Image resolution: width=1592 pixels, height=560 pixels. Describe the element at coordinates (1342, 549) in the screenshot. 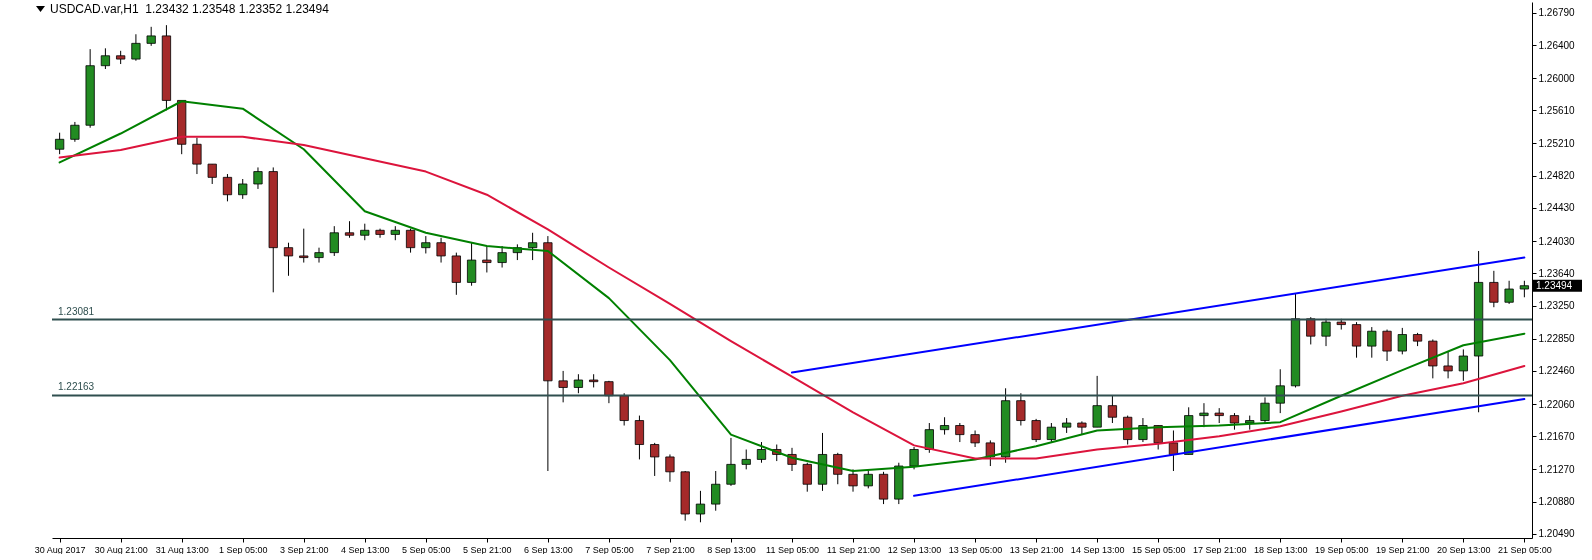

I see `x-tick-label: 19 Sep 05:00` at that location.